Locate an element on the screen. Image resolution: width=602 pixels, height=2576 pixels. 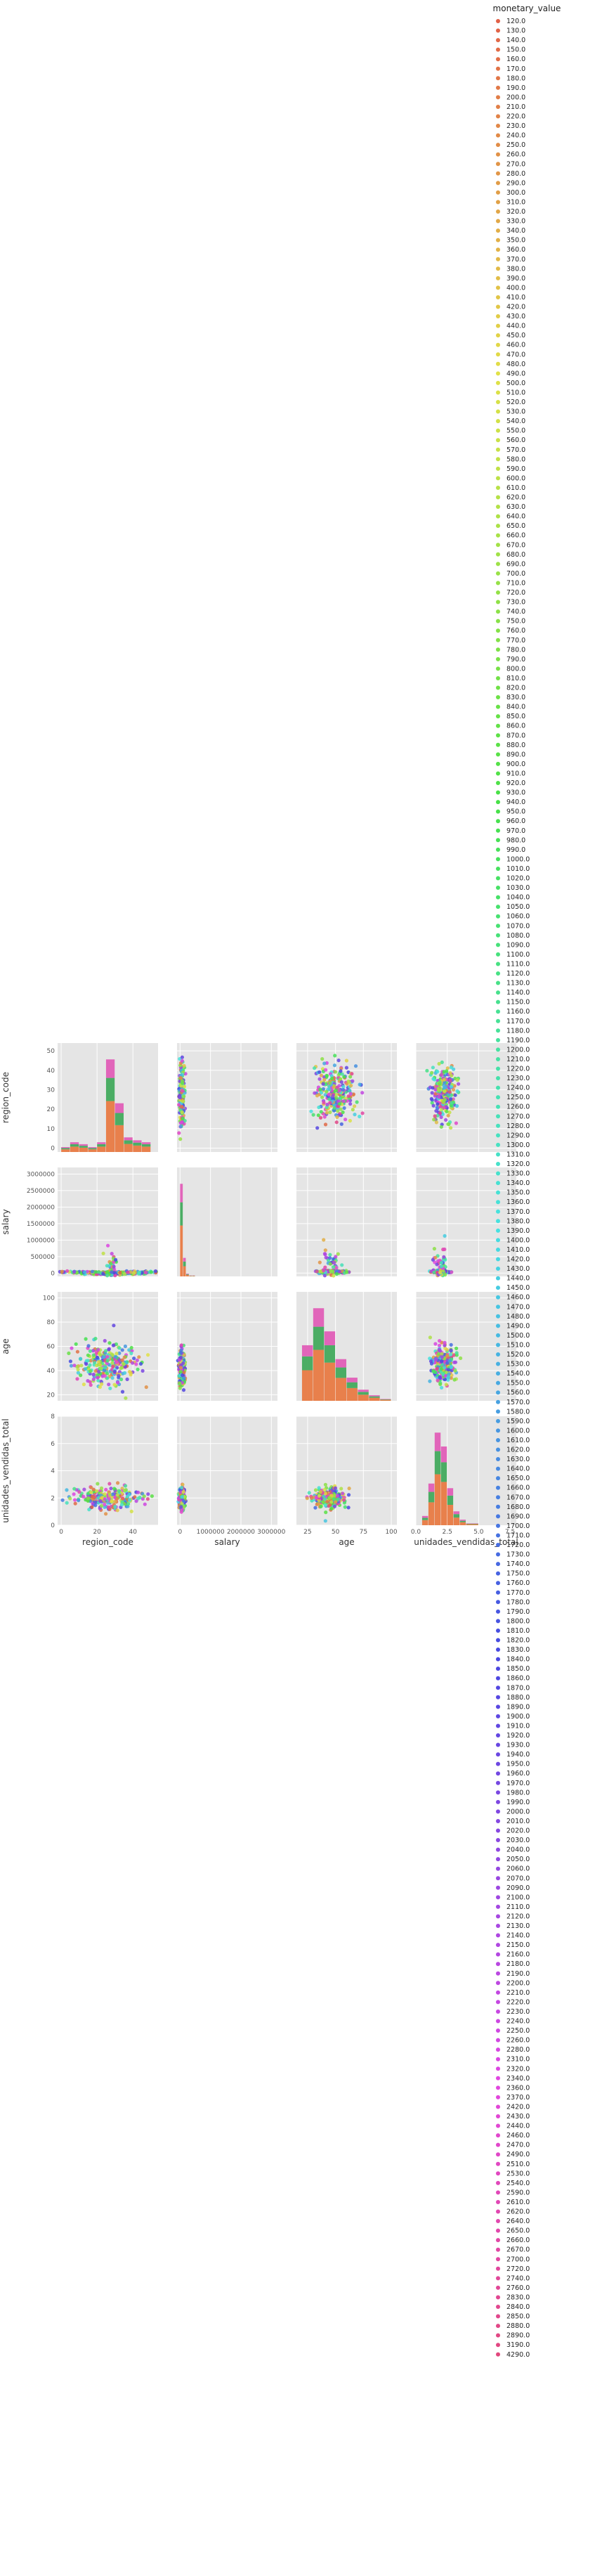
legend-label: 2260.0 is located at coordinates (518, 2041).